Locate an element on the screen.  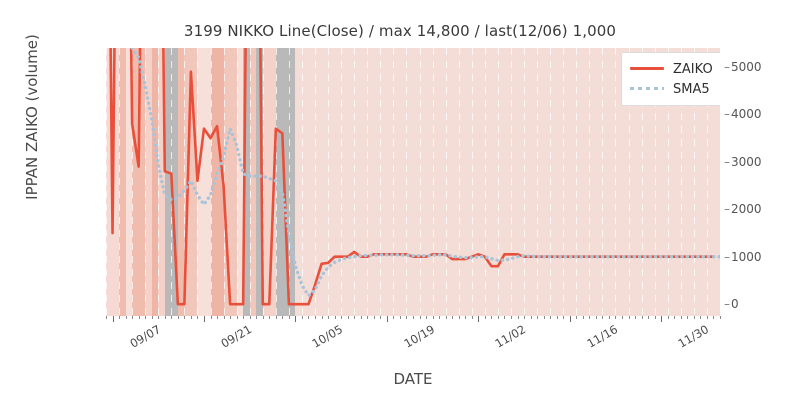
legend-item-sma5: SMA5 is located at coordinates (673, 89).